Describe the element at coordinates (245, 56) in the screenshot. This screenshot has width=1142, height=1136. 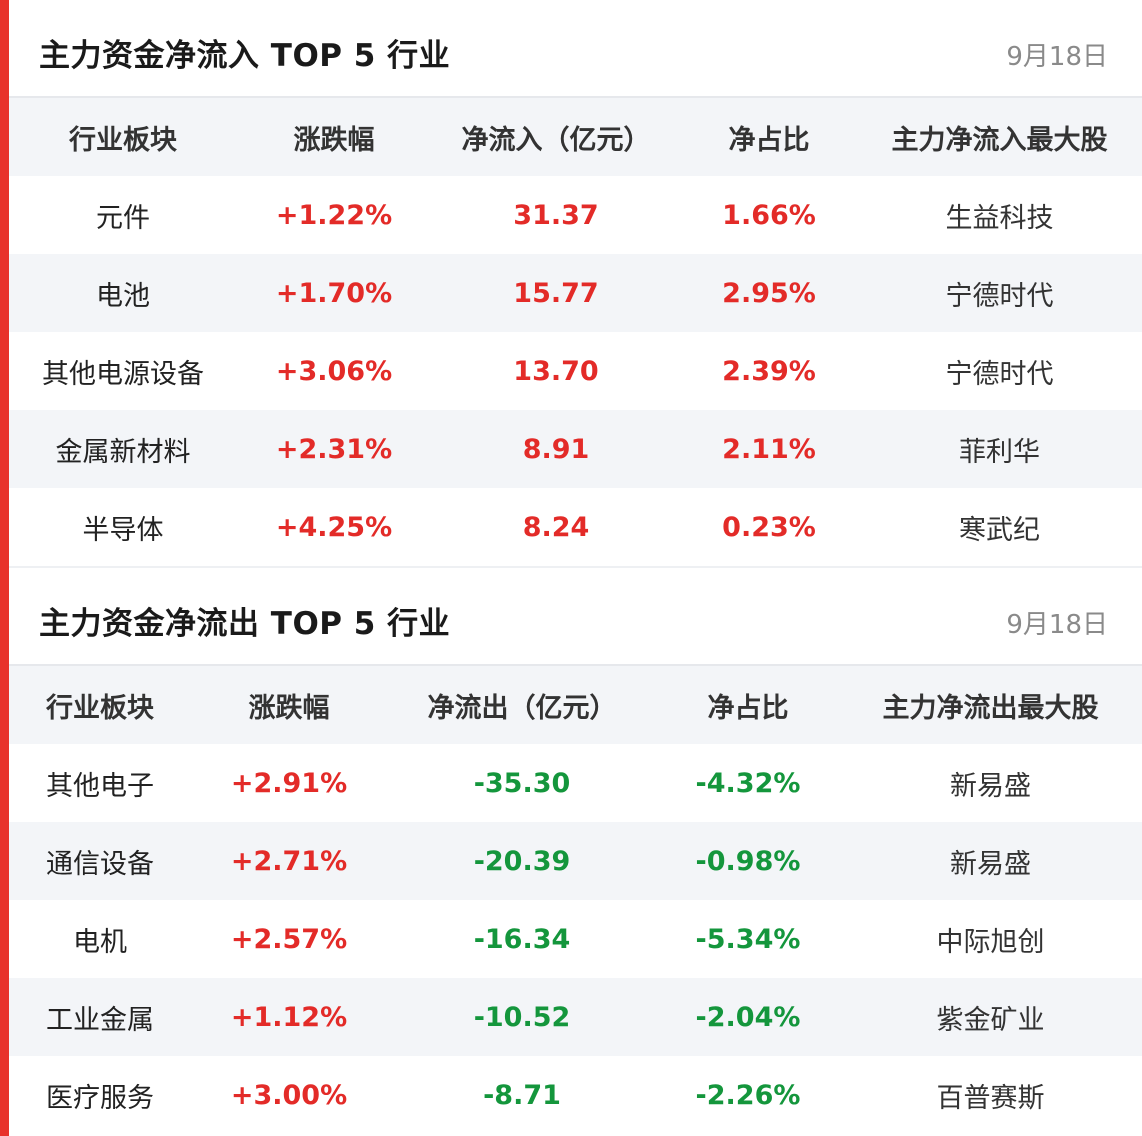
I see `inflow-title: 主力资金净流入 TOP 5 行业` at that location.